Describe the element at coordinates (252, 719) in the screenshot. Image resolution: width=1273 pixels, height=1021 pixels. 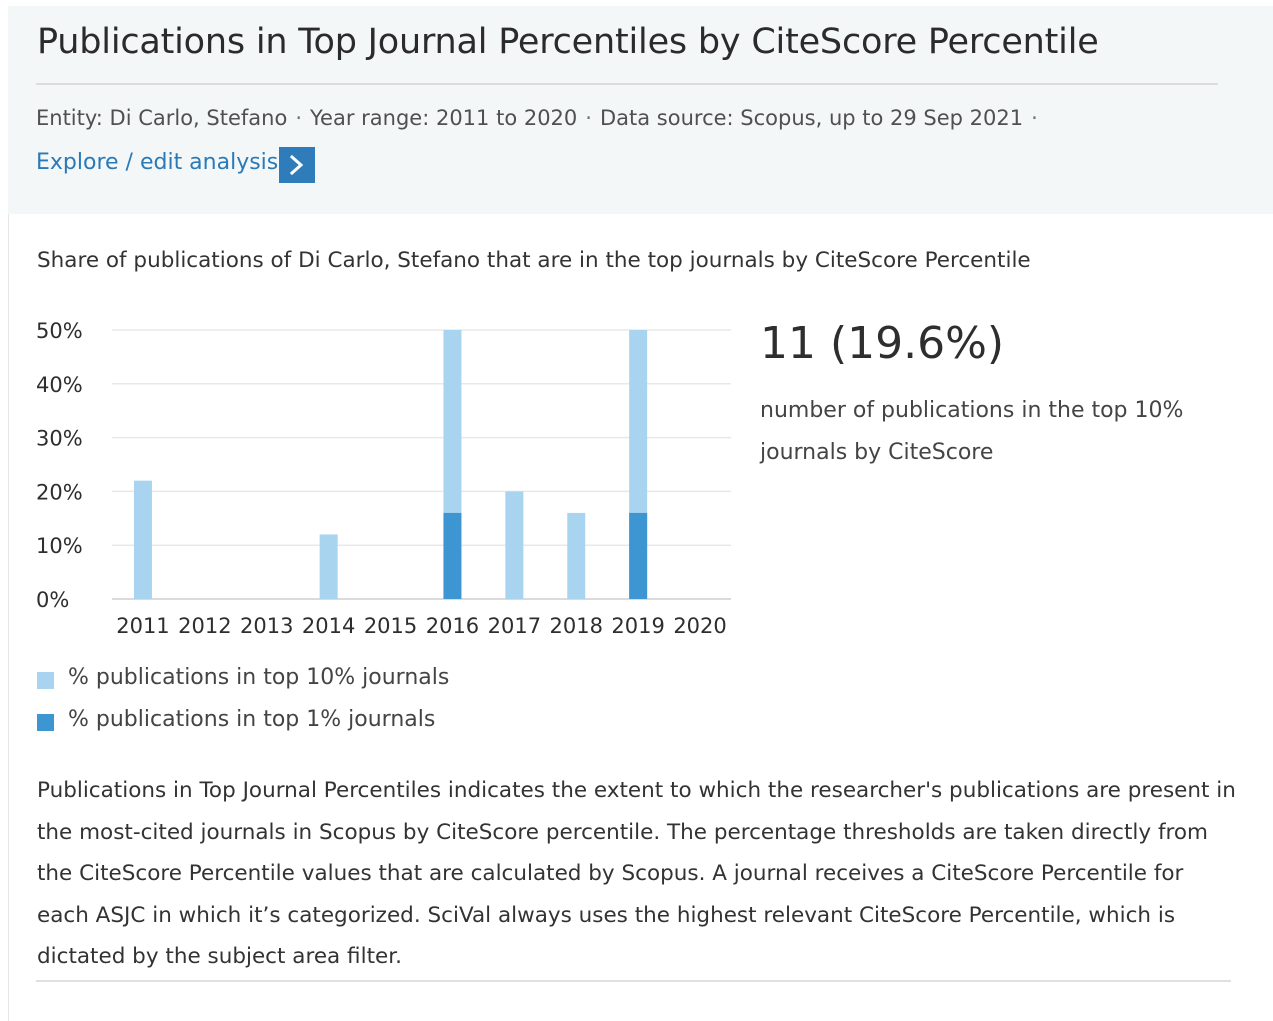
I see `legend-label-top-1: % publications in top 1% journals` at that location.